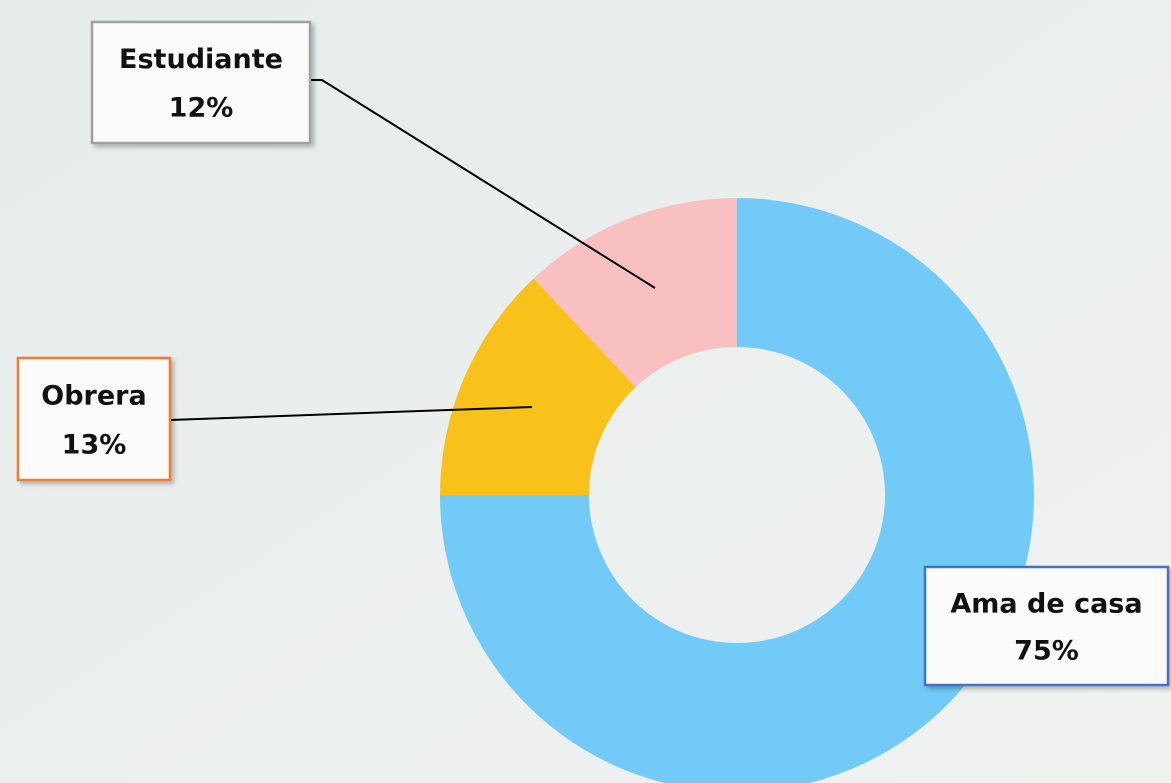 This screenshot has width=1171, height=783. Describe the element at coordinates (201, 59) in the screenshot. I see `category-label: Estudiante` at that location.